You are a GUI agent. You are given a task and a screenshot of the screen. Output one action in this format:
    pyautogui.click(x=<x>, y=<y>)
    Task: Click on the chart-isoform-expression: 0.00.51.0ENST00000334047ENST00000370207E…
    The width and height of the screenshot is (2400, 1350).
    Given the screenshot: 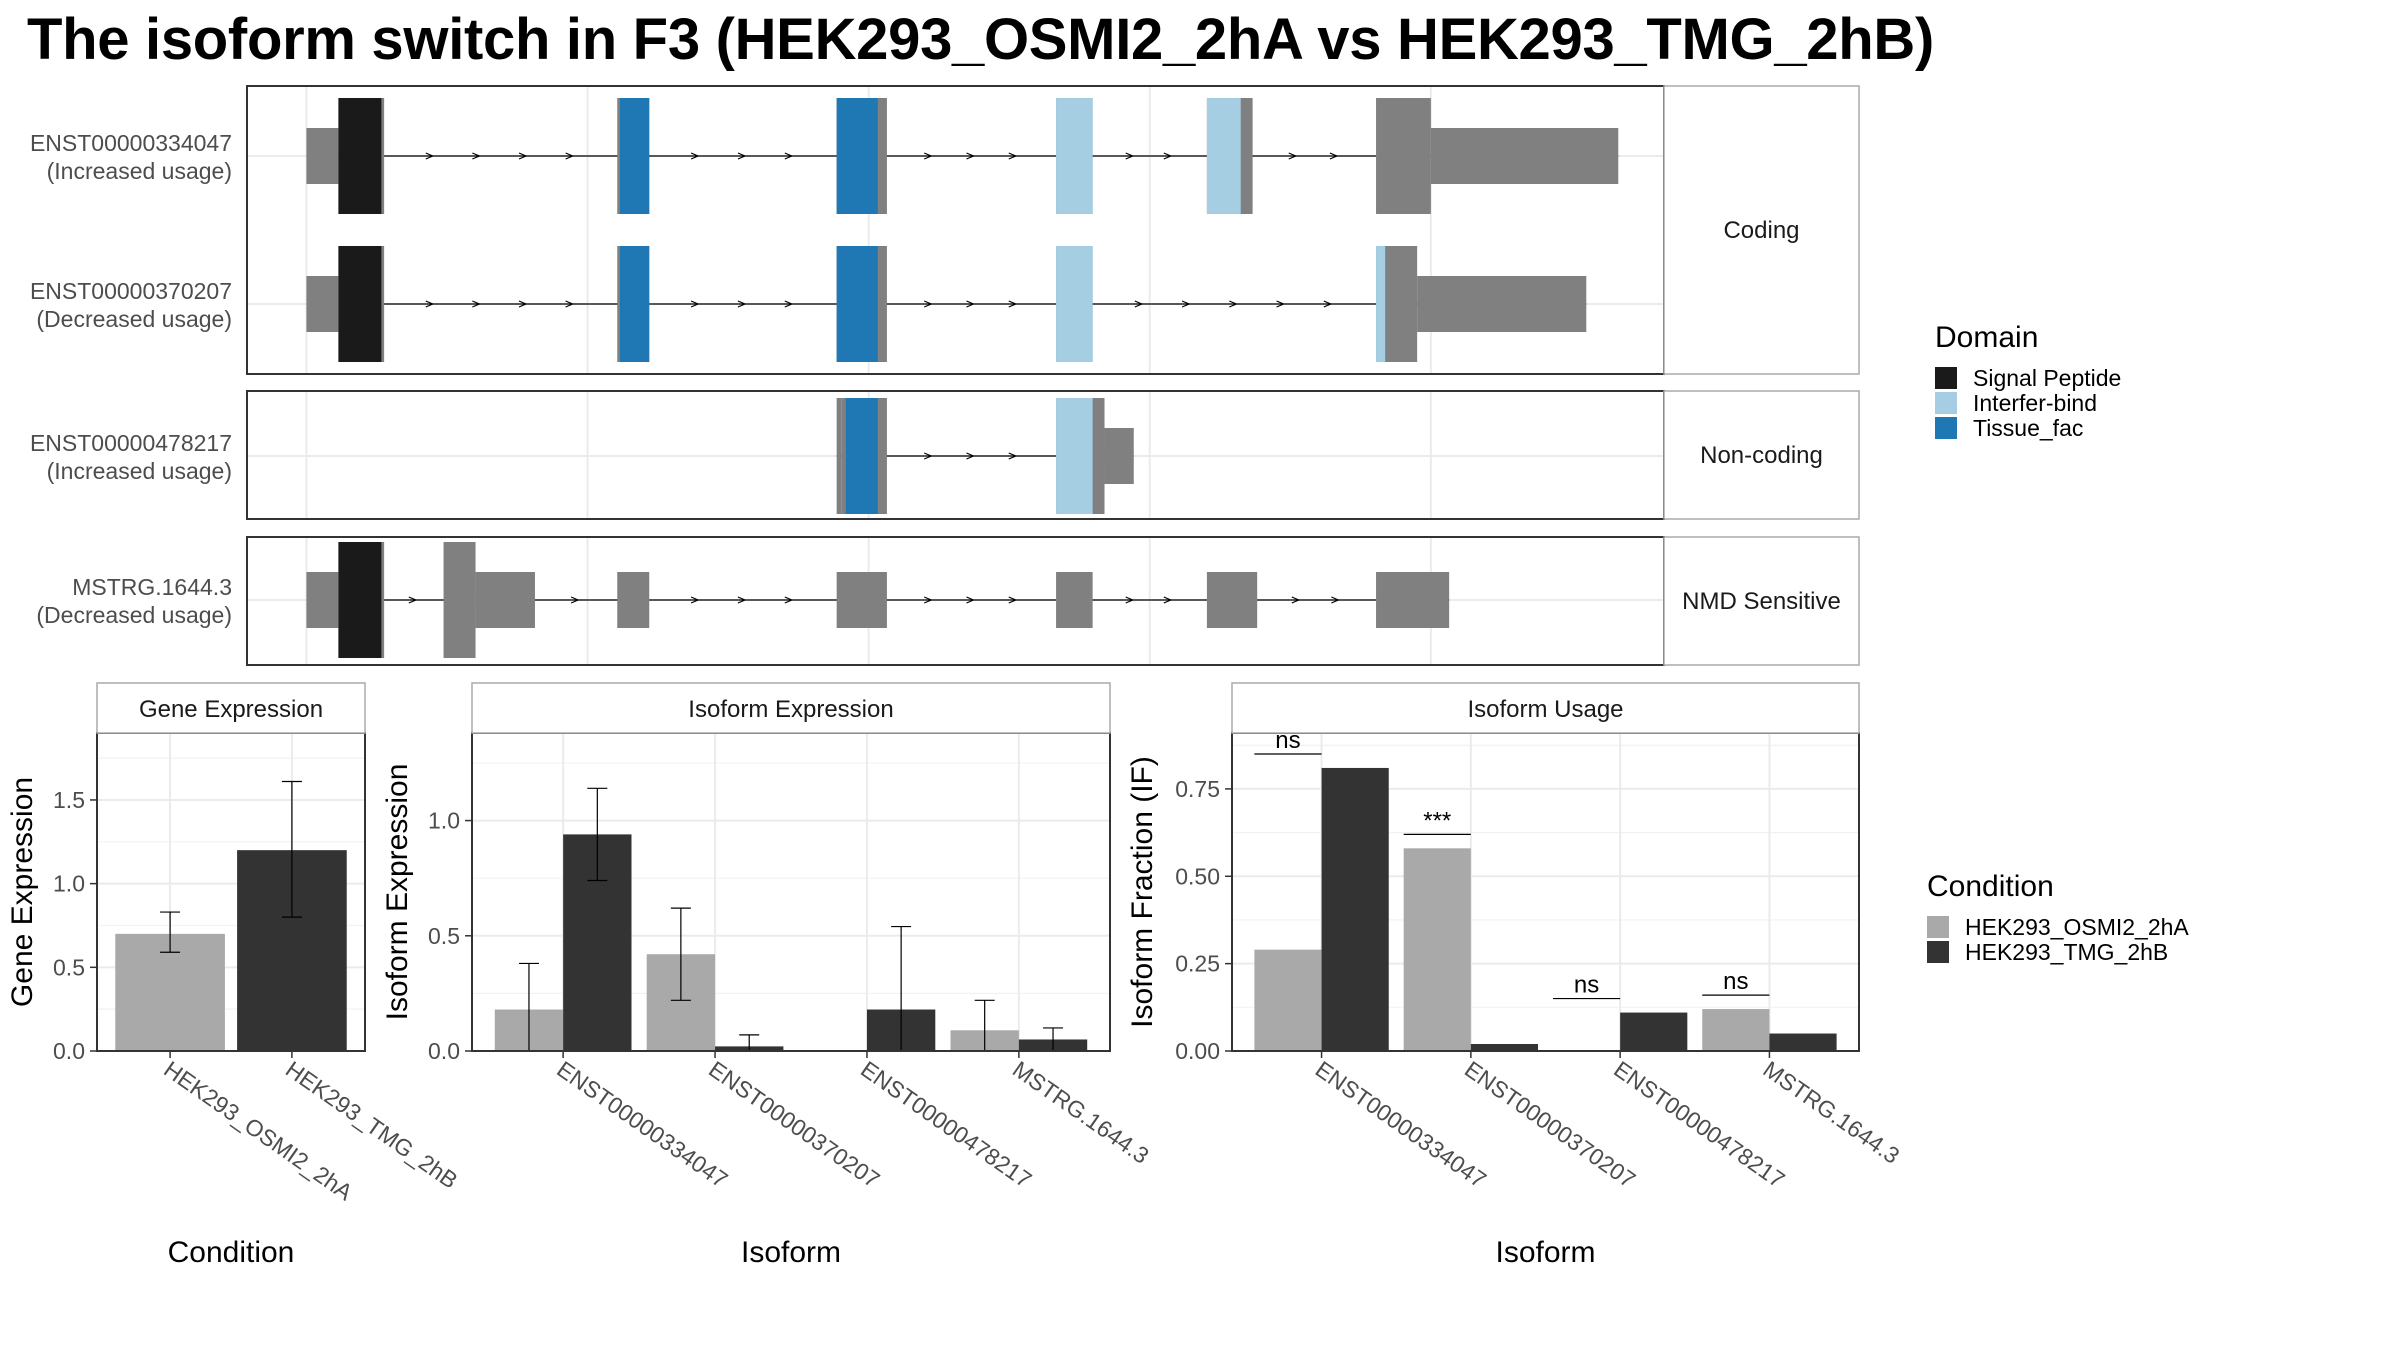 What is the action you would take?
    pyautogui.click(x=767, y=975)
    